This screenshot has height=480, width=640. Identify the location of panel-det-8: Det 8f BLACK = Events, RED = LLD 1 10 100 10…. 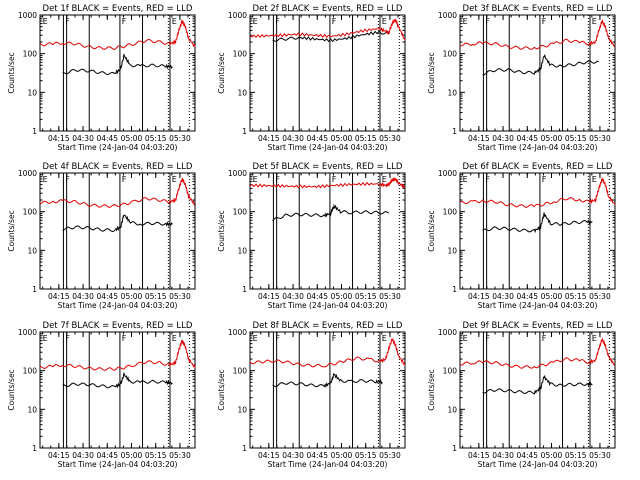
(311, 395).